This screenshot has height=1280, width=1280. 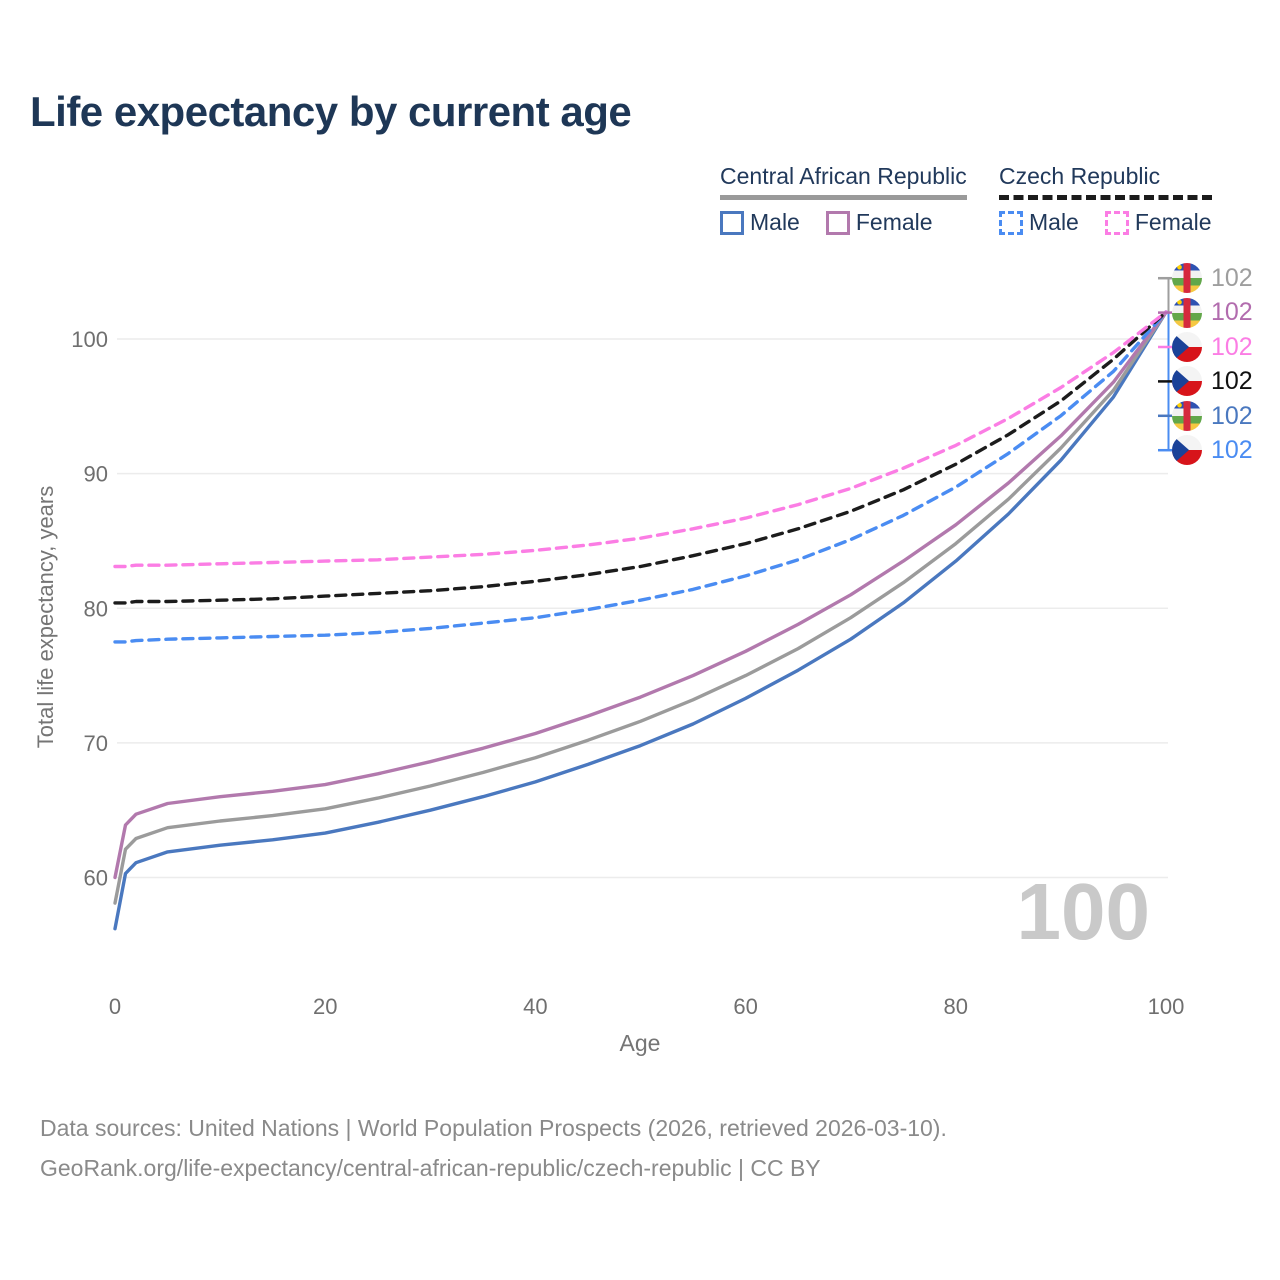 I want to click on legend-group-czech-republic: Czech Republic Male Female, so click(x=1105, y=199).